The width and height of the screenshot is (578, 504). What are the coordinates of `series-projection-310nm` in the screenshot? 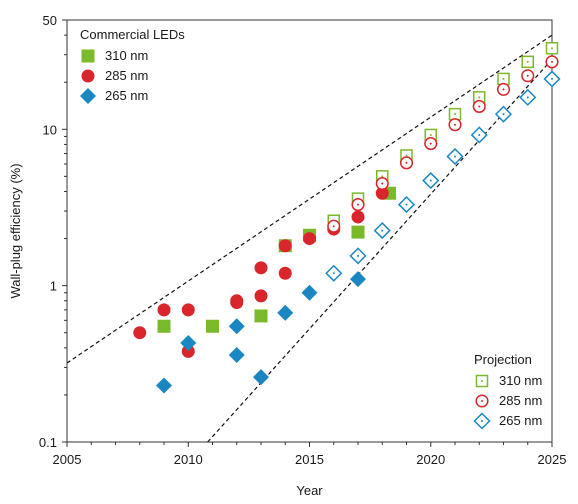 It's located at (443, 134).